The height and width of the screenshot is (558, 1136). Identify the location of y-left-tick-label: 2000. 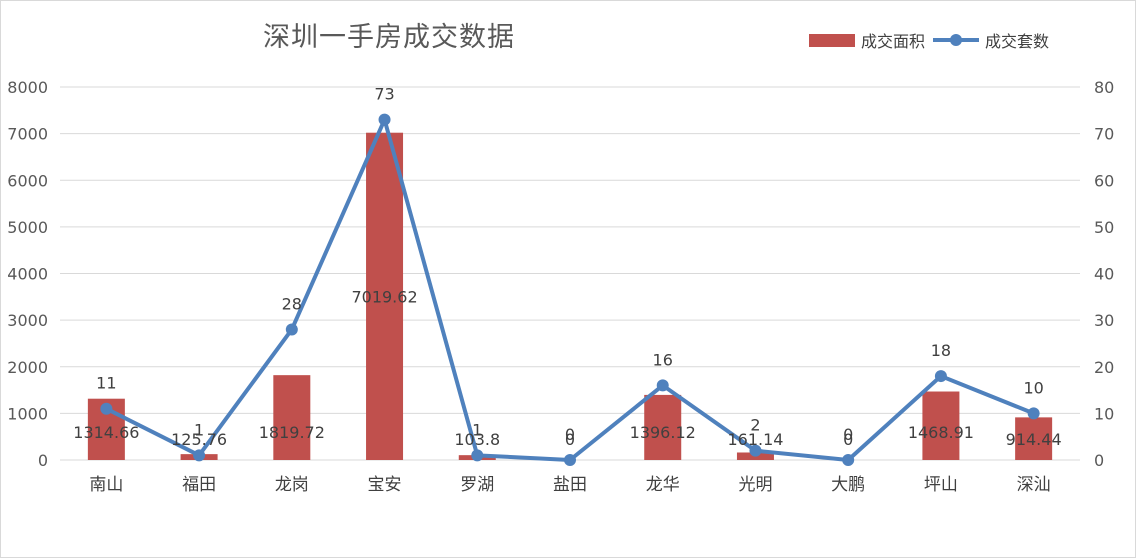
(27, 367).